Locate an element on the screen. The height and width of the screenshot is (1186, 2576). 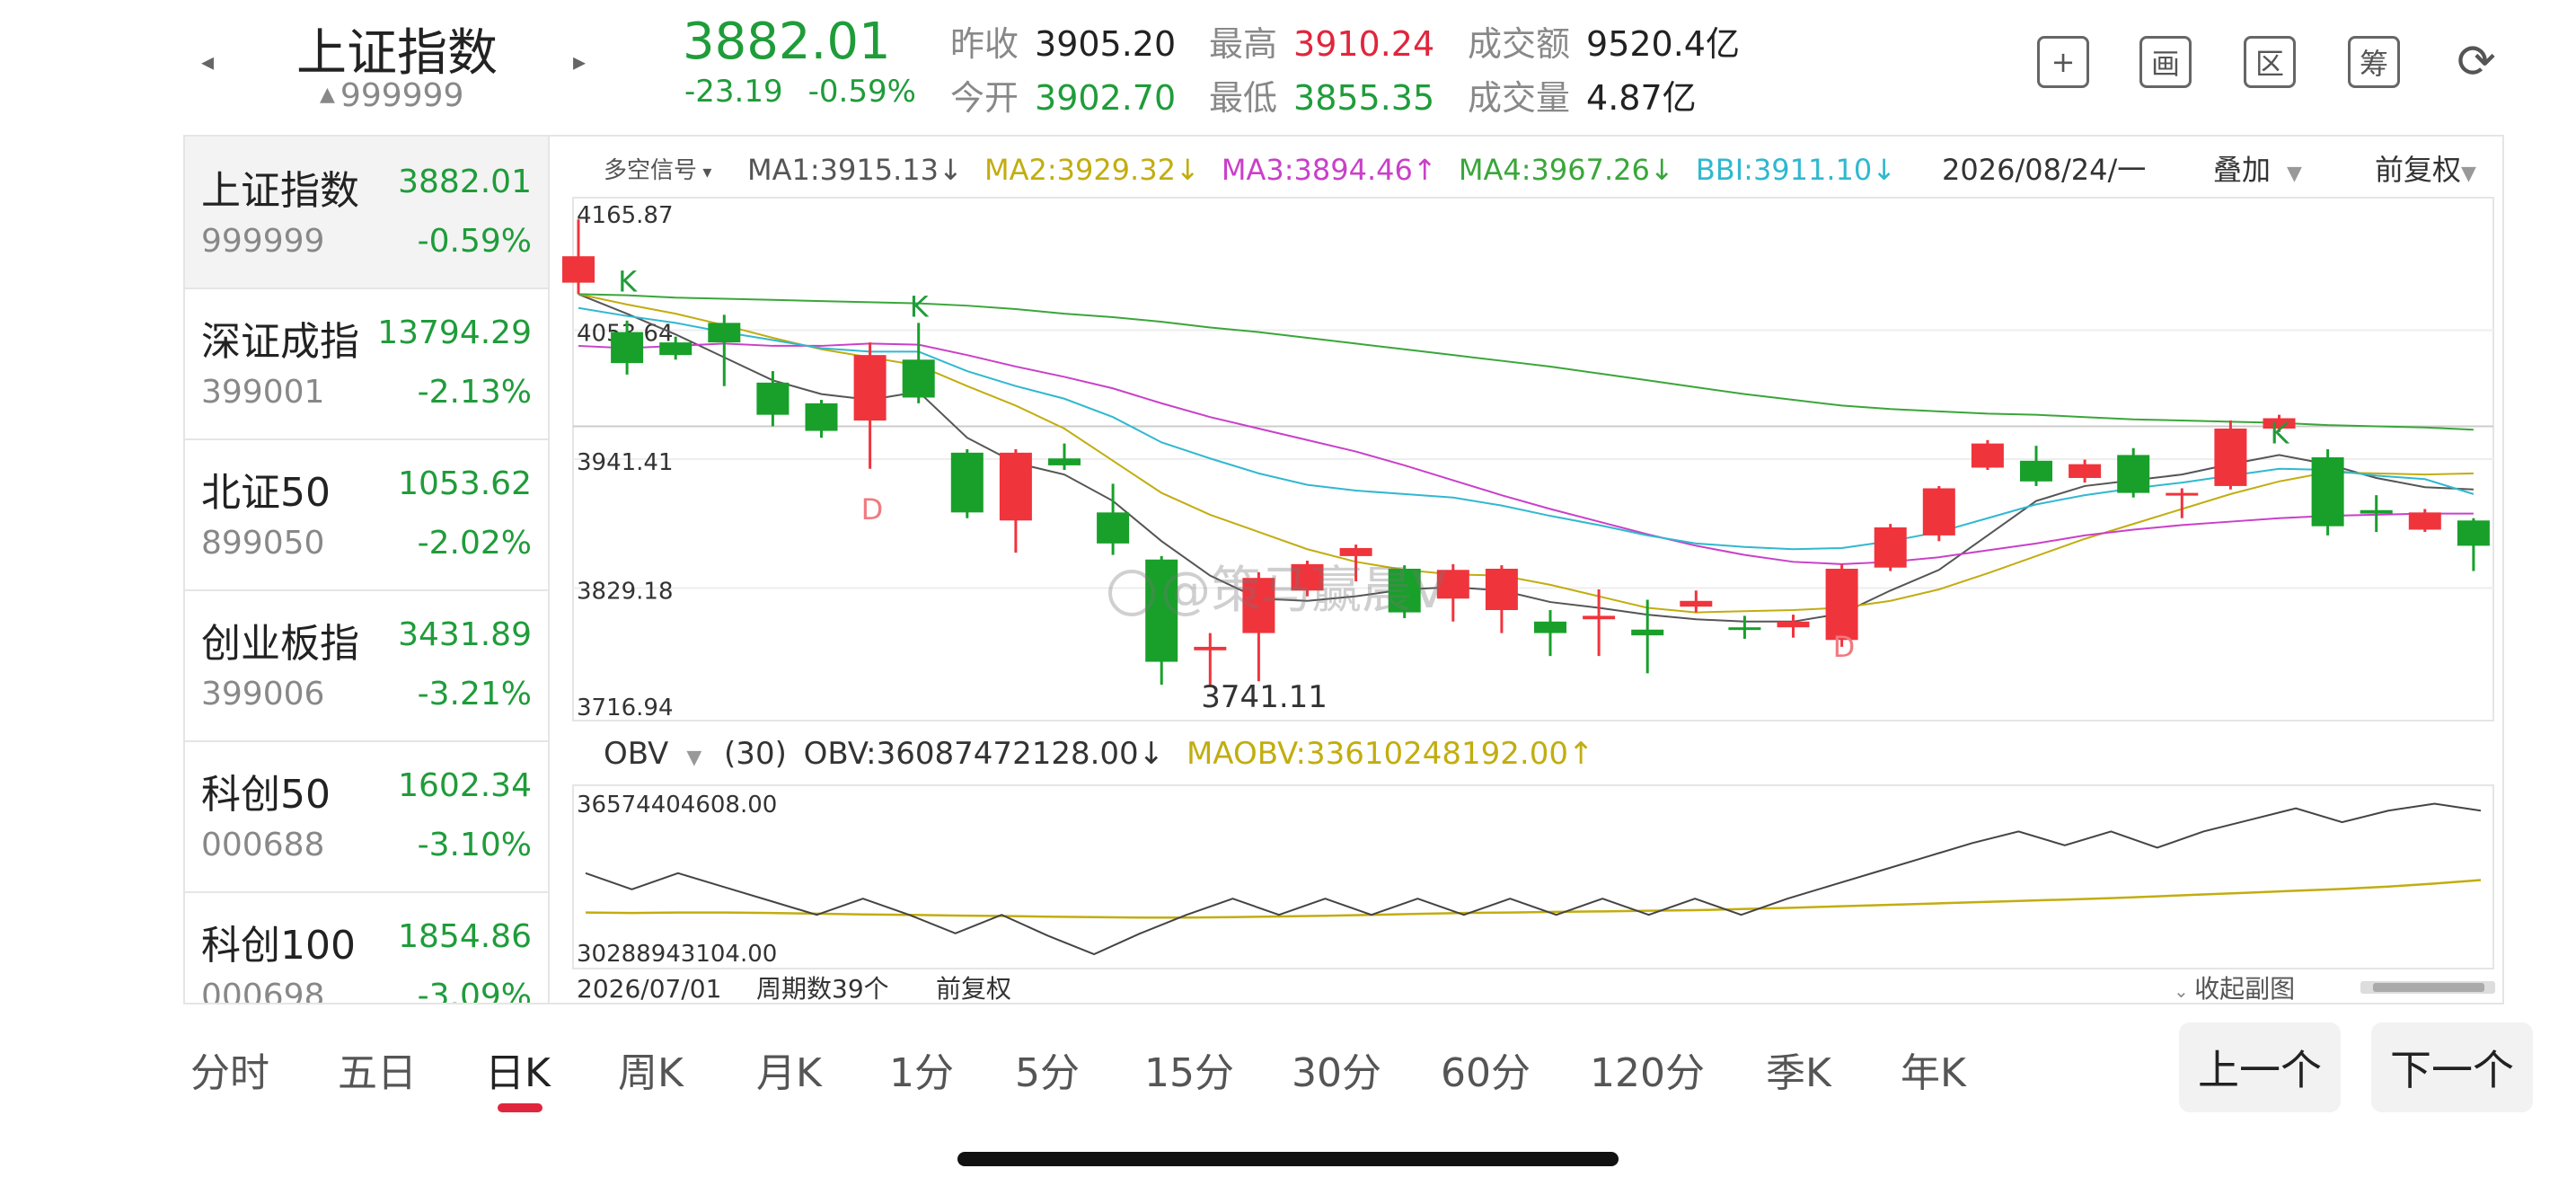
tab-yearly-k: 年K is located at coordinates (1933, 1073).